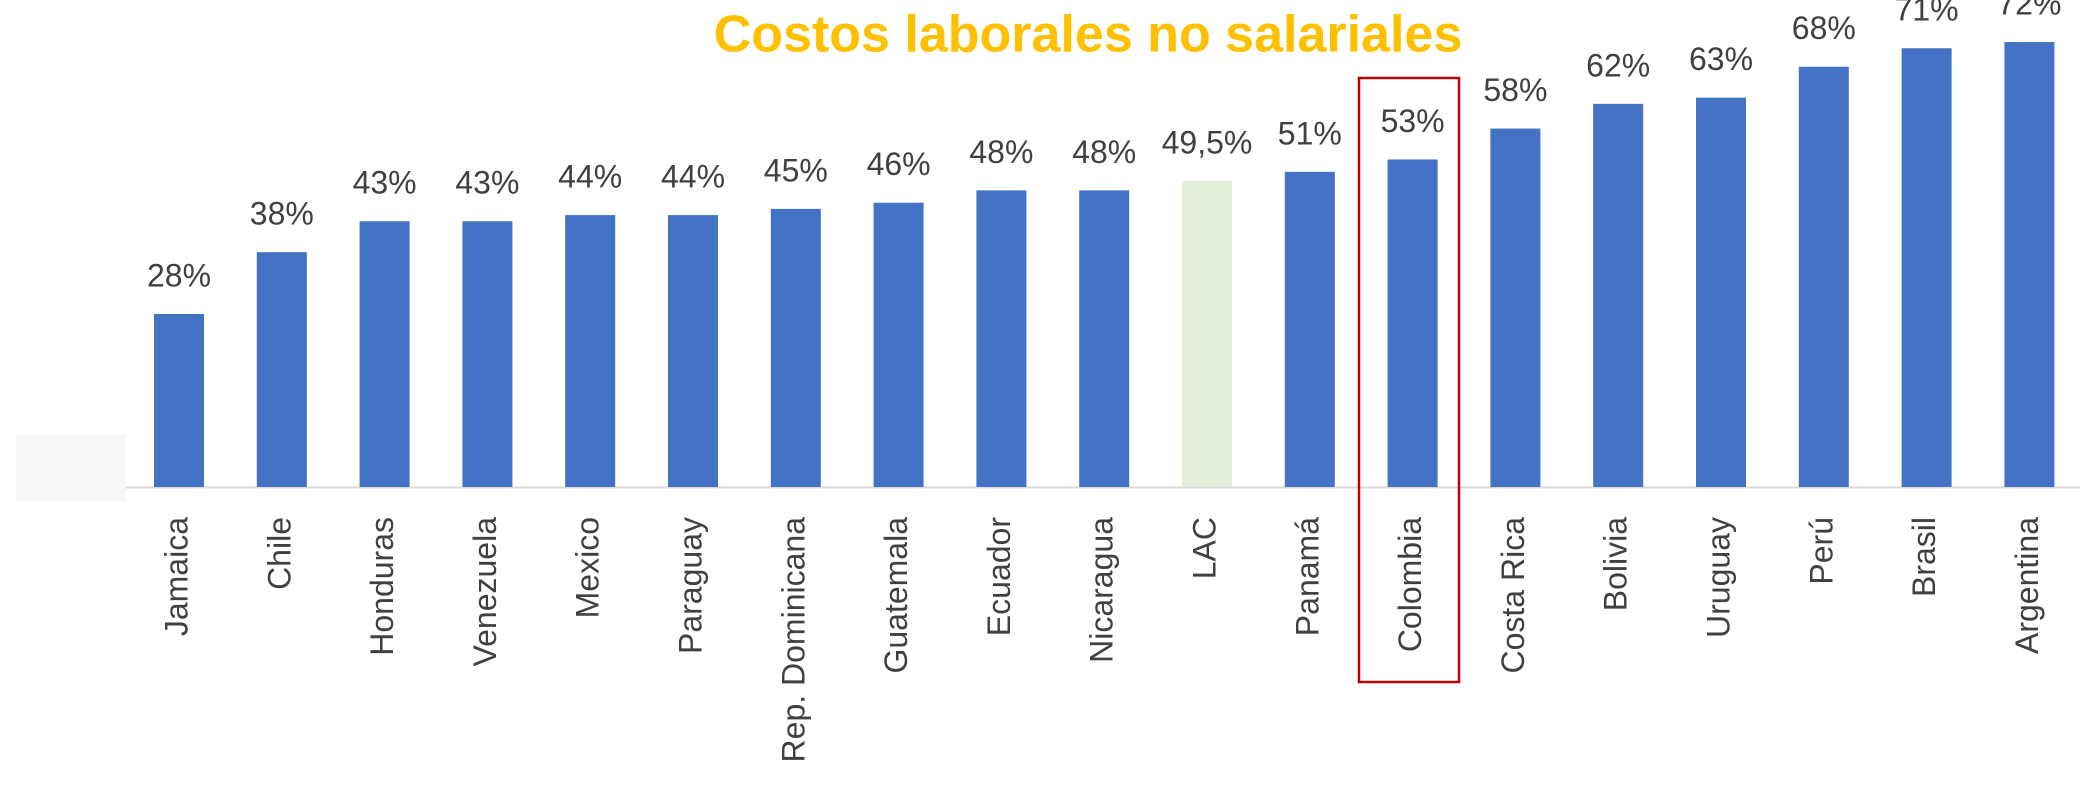 The height and width of the screenshot is (809, 2080). Describe the element at coordinates (1413, 121) in the screenshot. I see `value-label: 53%` at that location.